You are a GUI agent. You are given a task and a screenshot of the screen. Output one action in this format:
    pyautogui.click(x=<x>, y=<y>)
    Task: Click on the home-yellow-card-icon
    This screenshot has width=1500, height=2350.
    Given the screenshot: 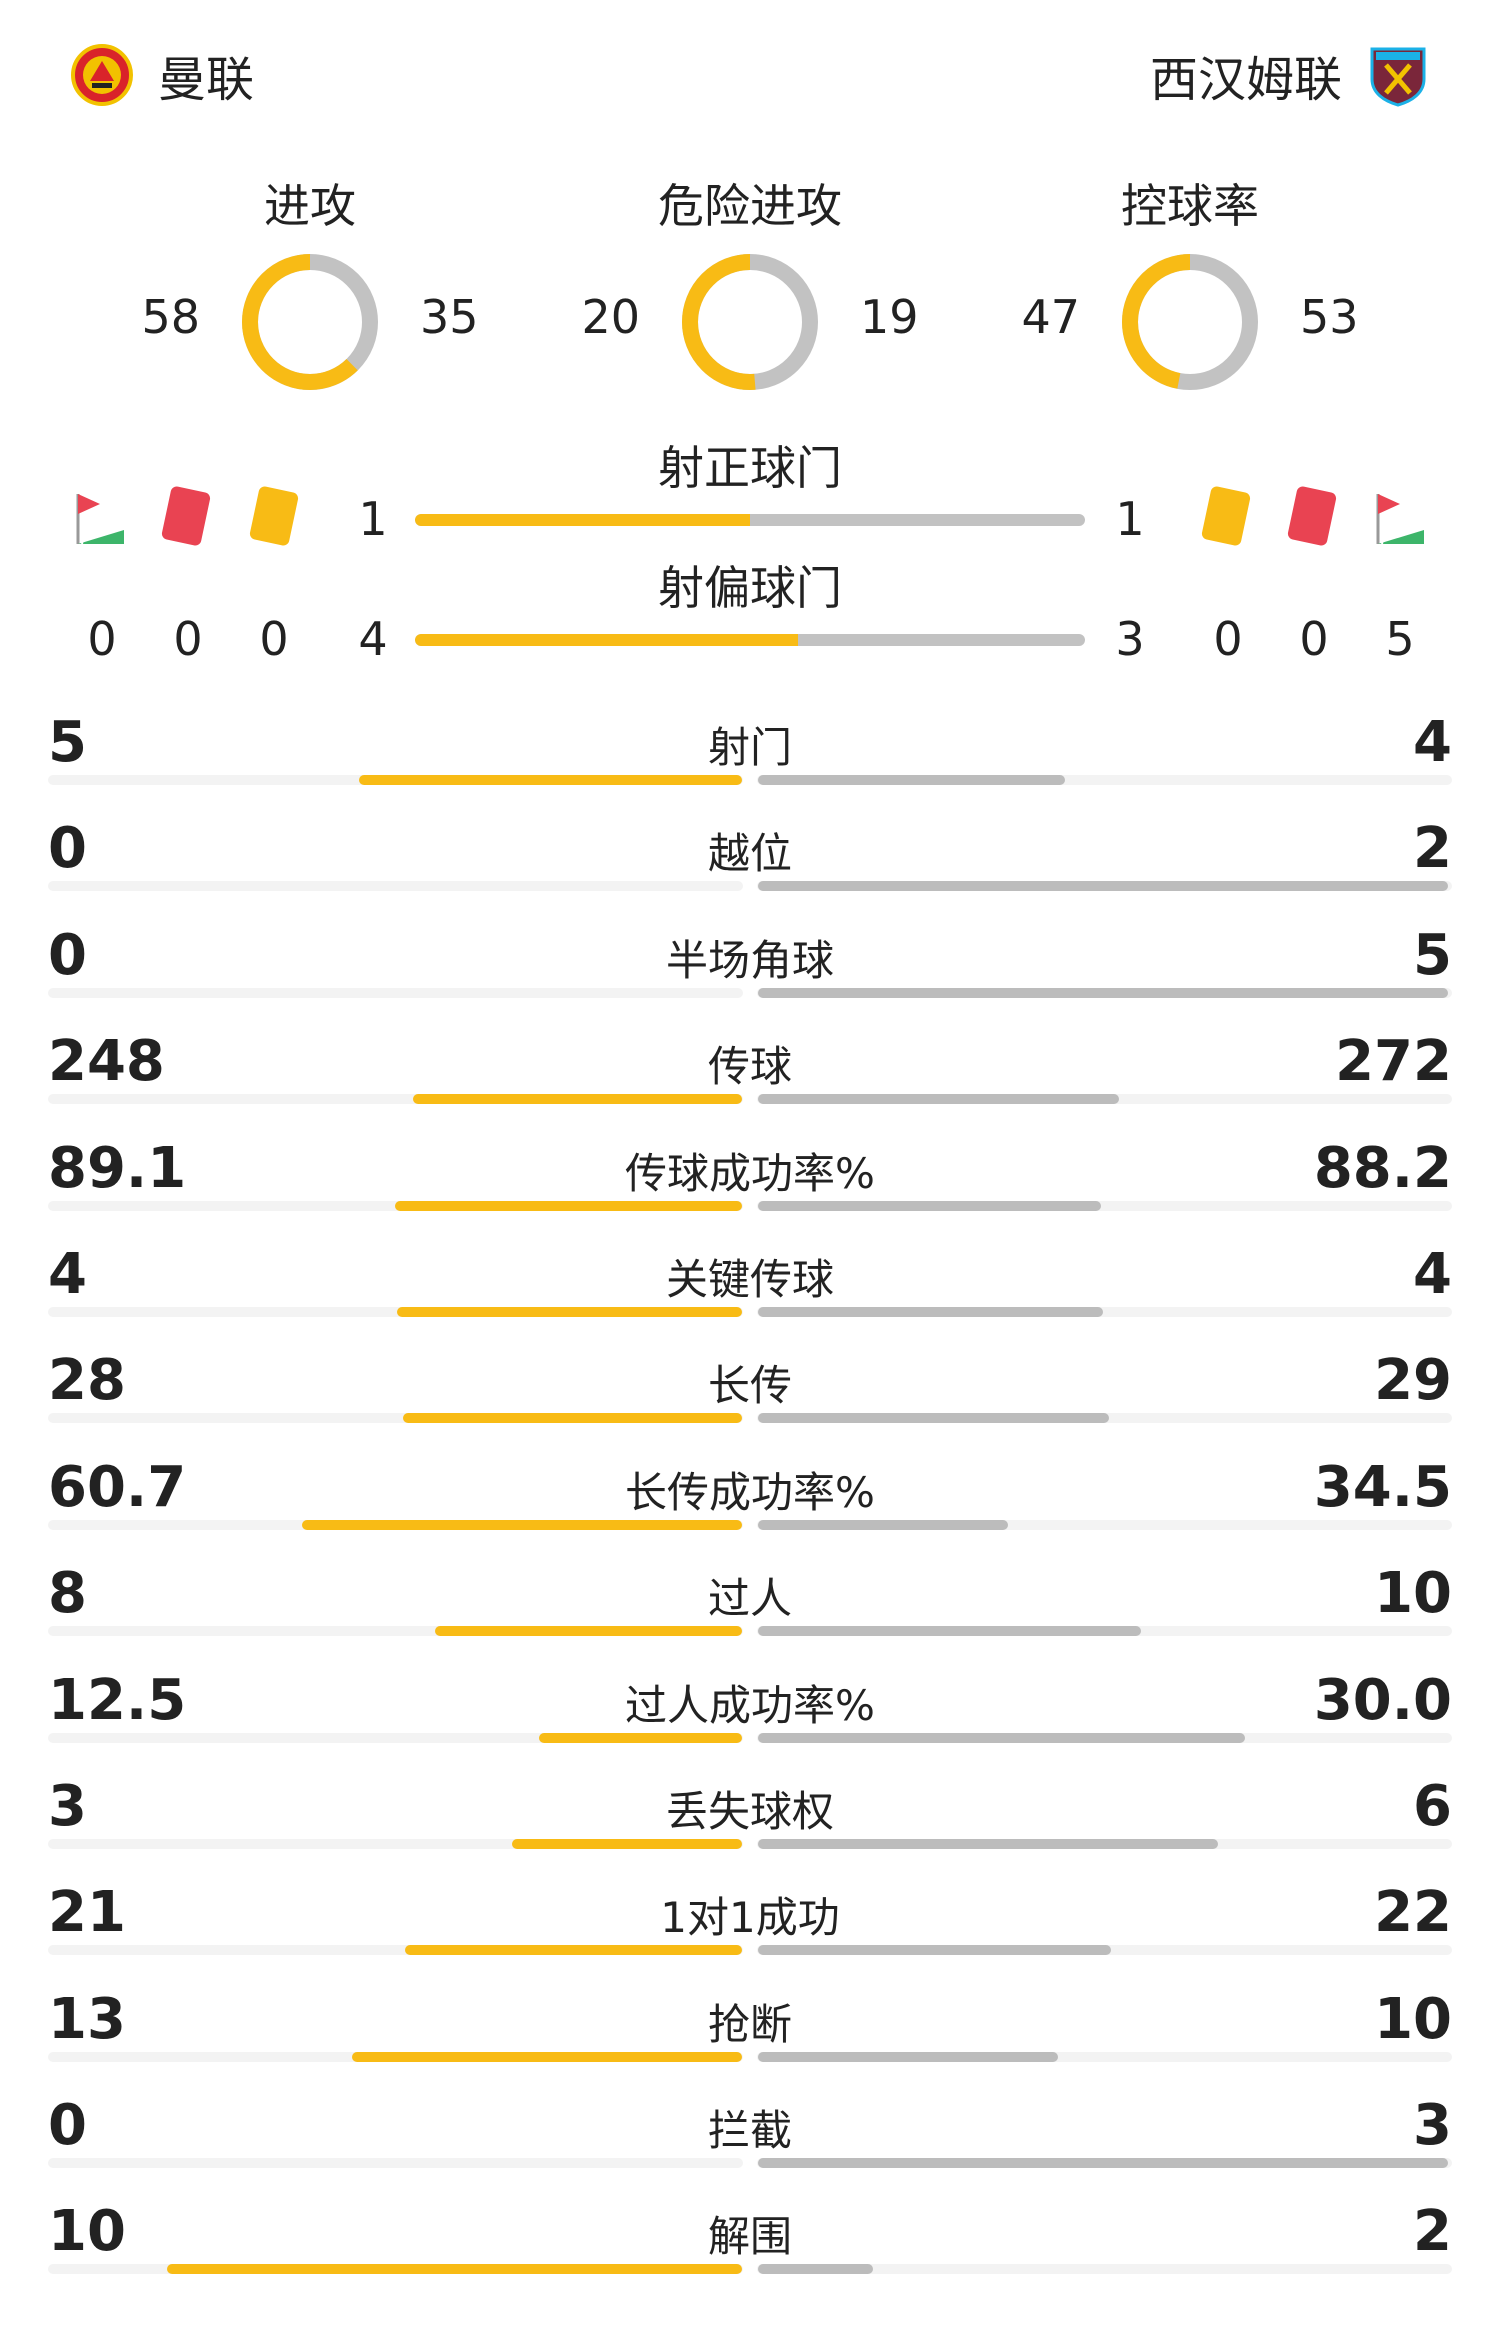 What is the action you would take?
    pyautogui.click(x=274, y=516)
    